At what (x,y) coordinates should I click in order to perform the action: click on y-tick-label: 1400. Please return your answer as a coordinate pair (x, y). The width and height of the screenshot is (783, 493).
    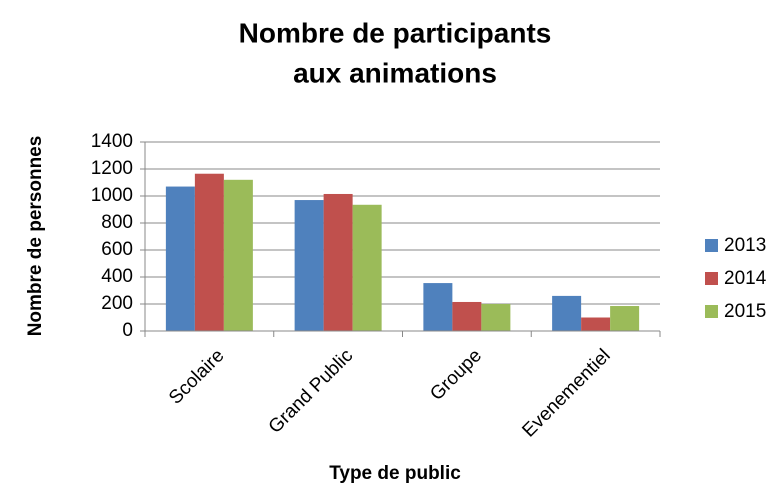
    Looking at the image, I should click on (112, 141).